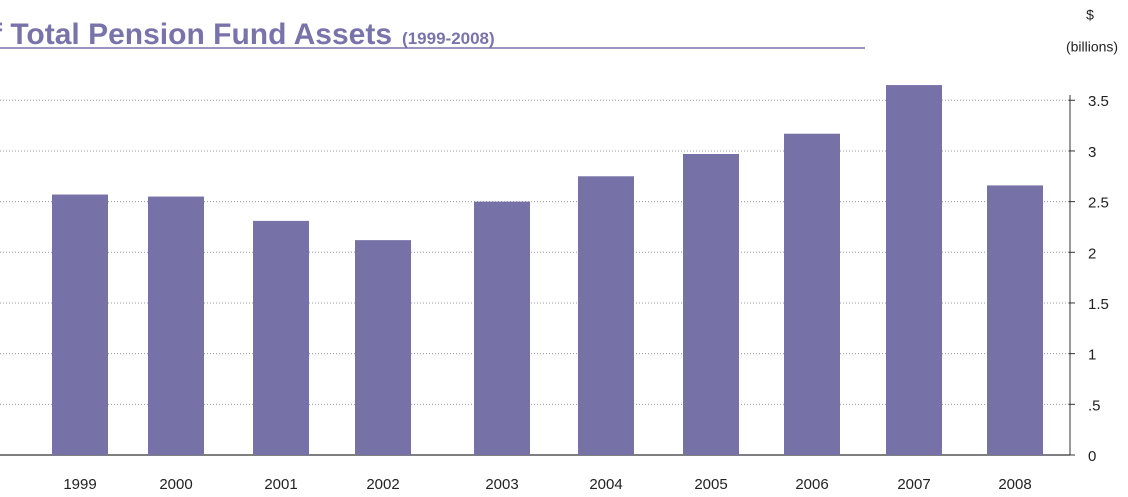  I want to click on axis-unit: $, so click(1090, 15).